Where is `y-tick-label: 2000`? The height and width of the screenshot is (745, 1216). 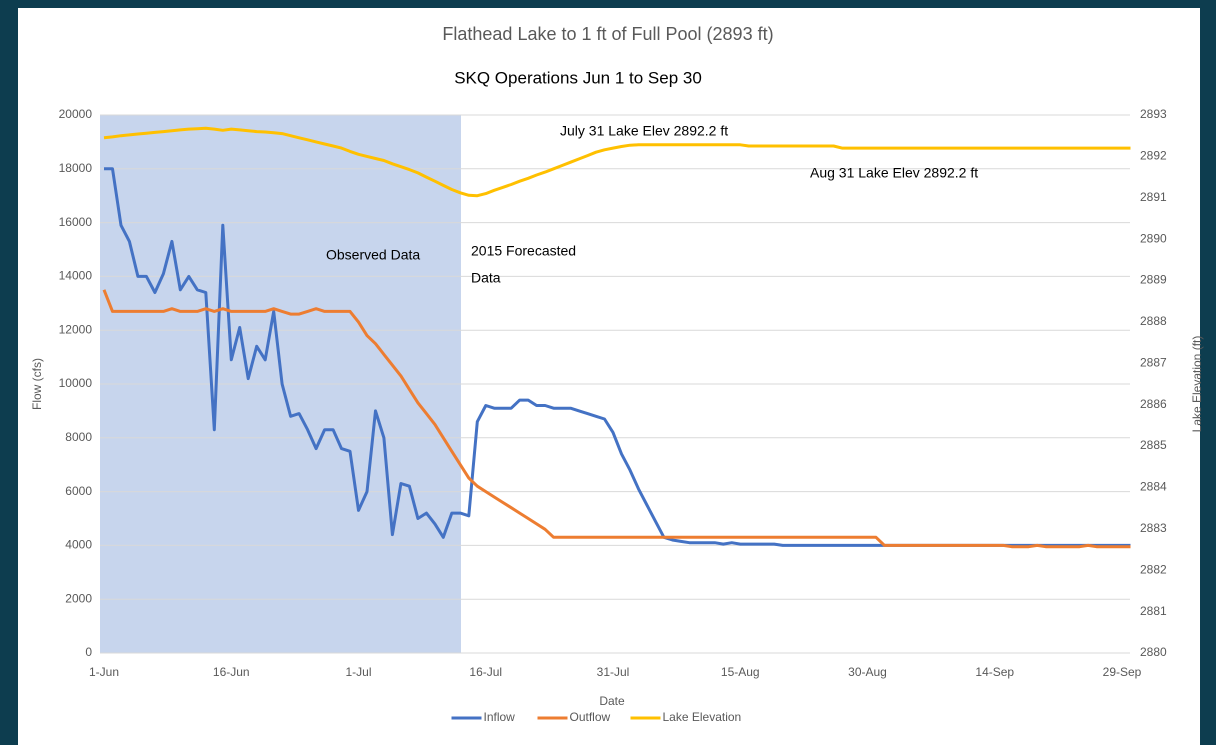 y-tick-label: 2000 is located at coordinates (78, 598).